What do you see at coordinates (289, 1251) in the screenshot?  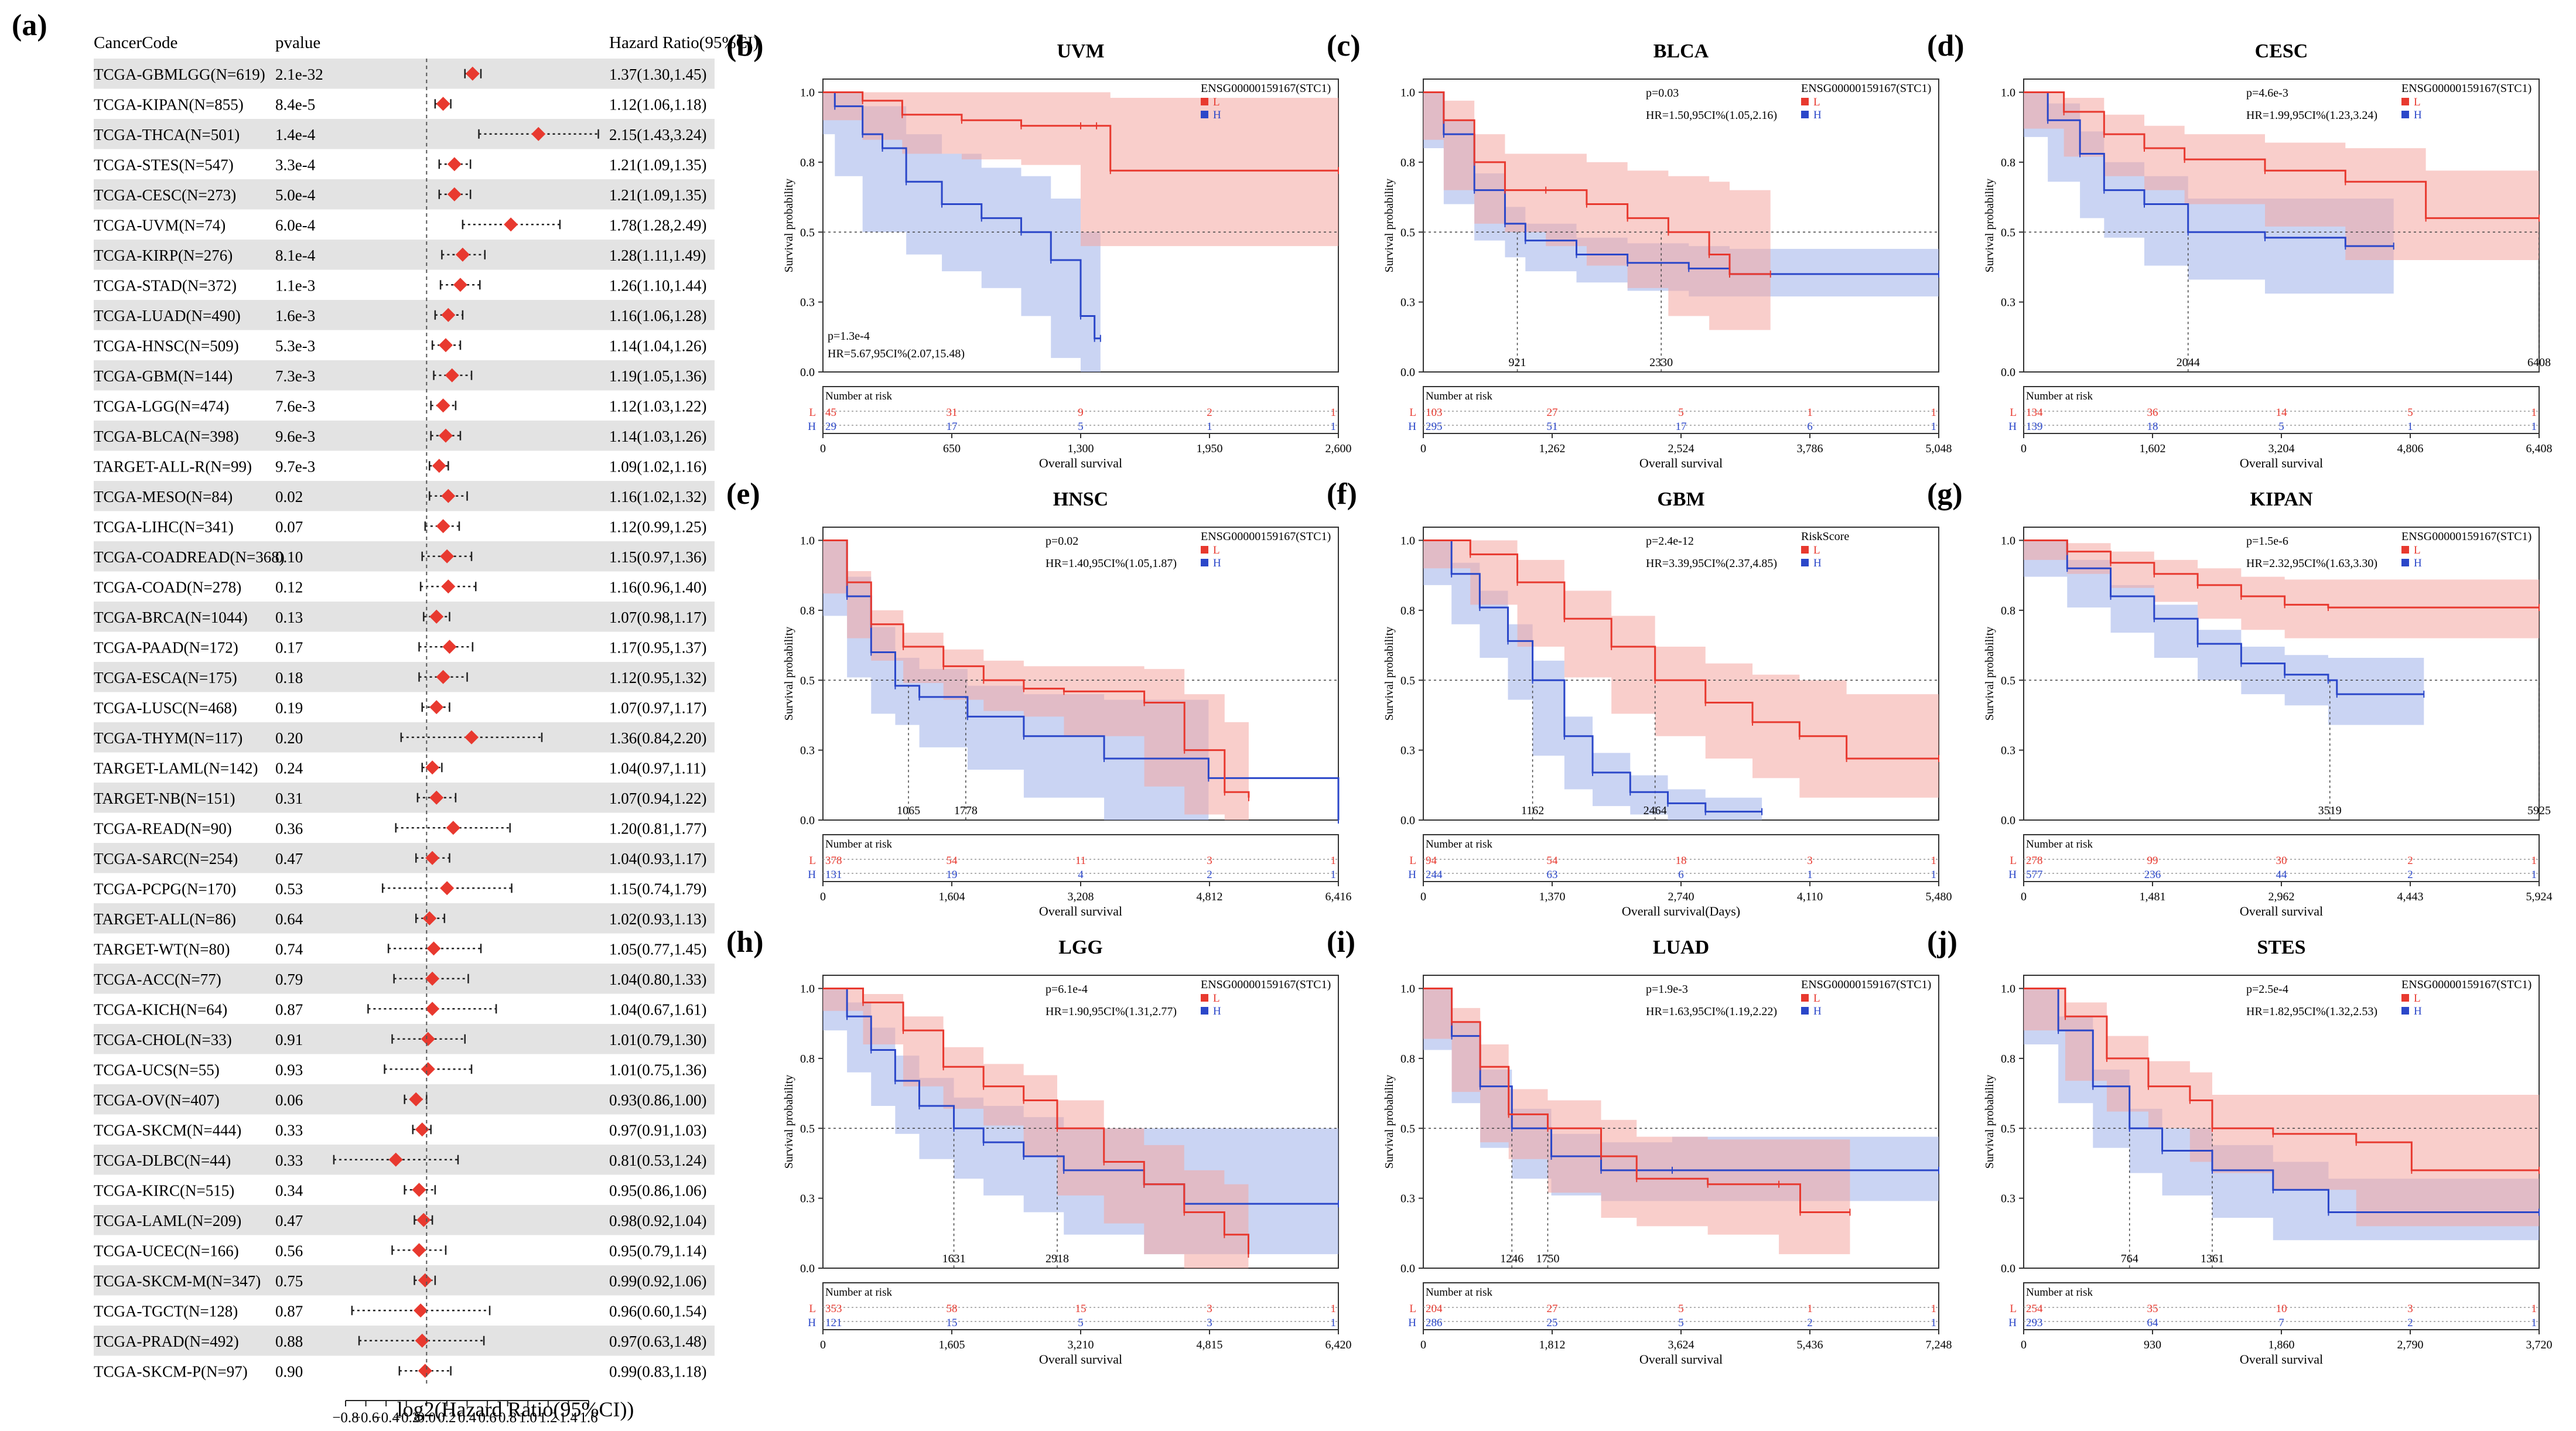 I see `forest-pvalue: 0.56` at bounding box center [289, 1251].